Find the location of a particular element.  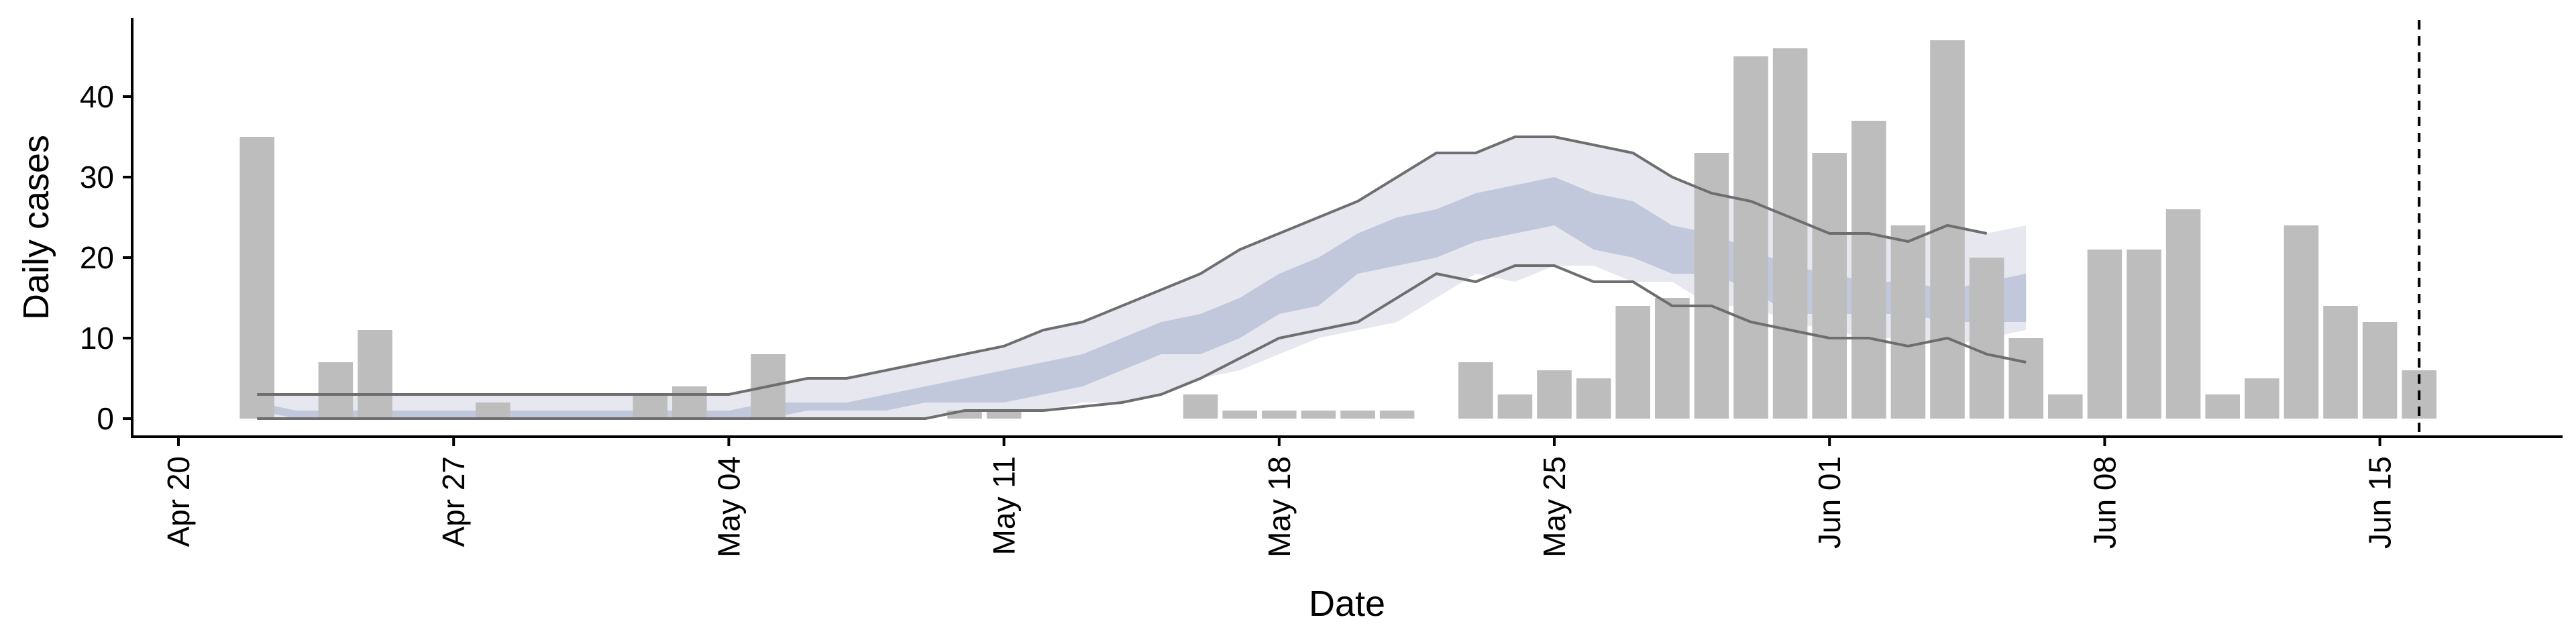

x-tick-label: May 25 is located at coordinates (1554, 506).